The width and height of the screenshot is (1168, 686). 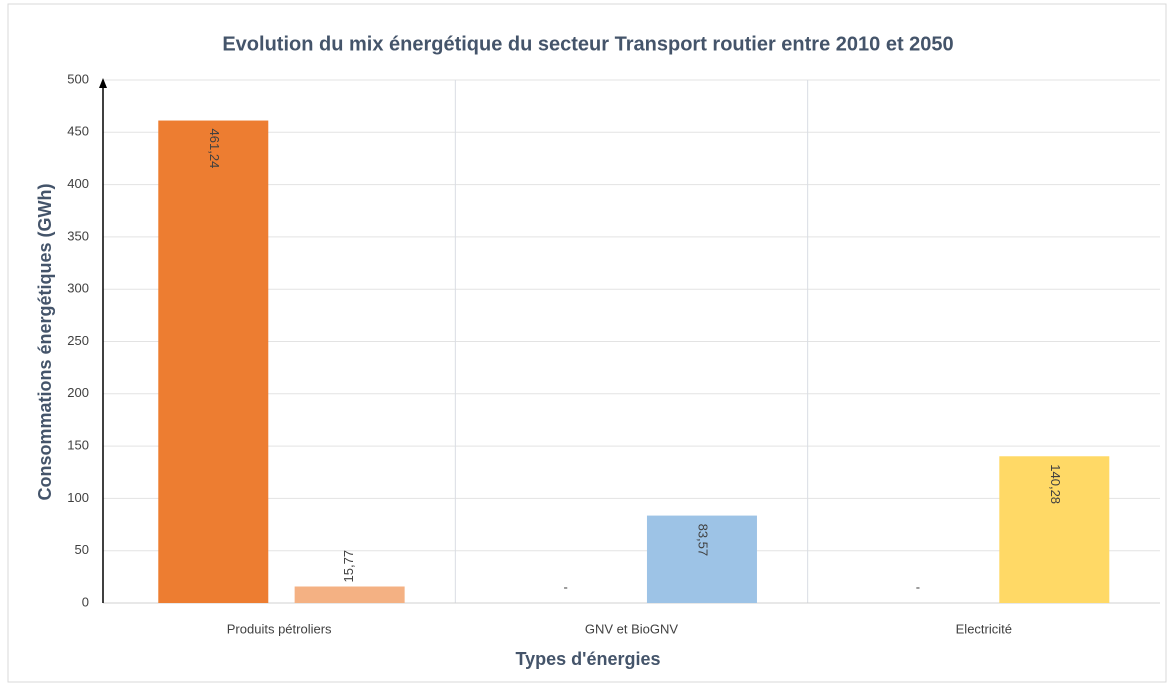 What do you see at coordinates (78, 445) in the screenshot?
I see `y-tick-label: 150` at bounding box center [78, 445].